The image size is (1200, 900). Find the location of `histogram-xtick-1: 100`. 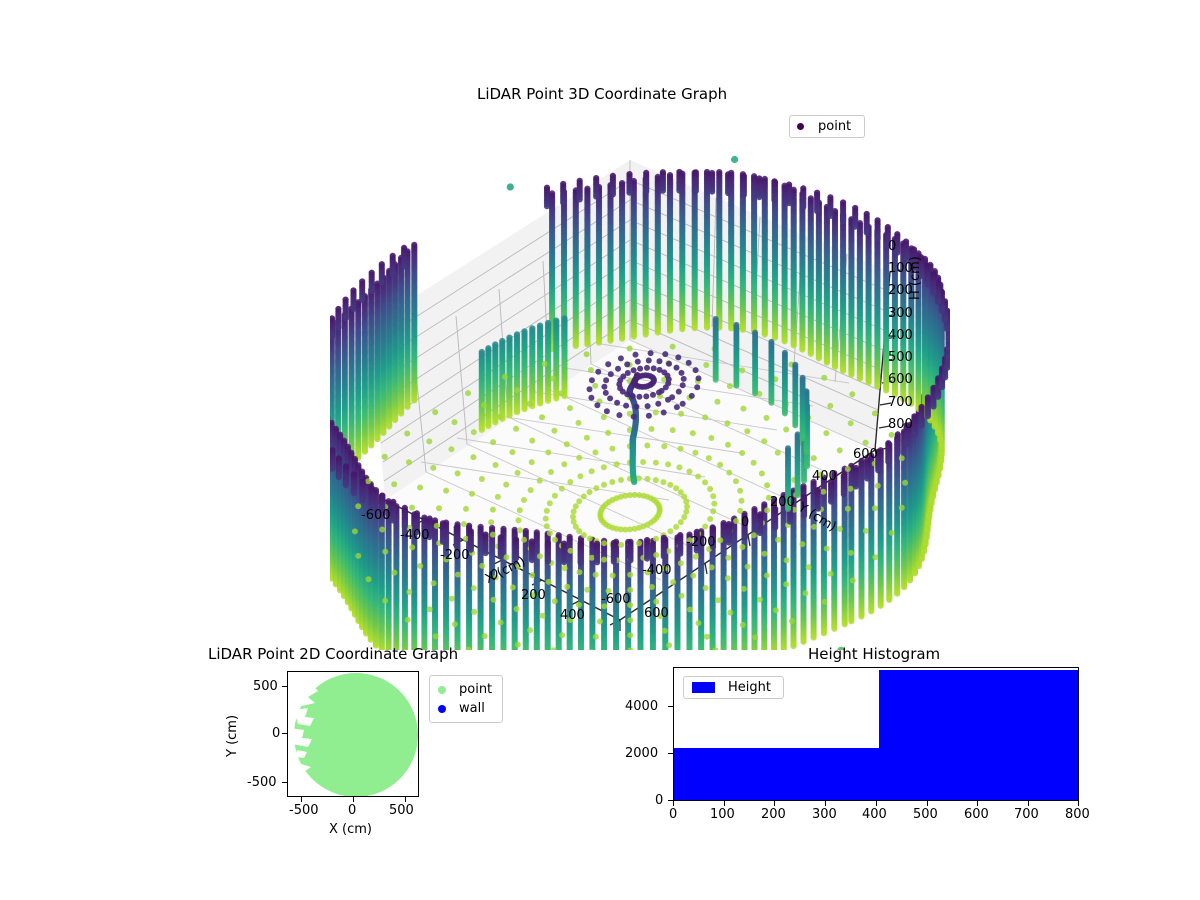

histogram-xtick-1: 100 is located at coordinates (722, 814).